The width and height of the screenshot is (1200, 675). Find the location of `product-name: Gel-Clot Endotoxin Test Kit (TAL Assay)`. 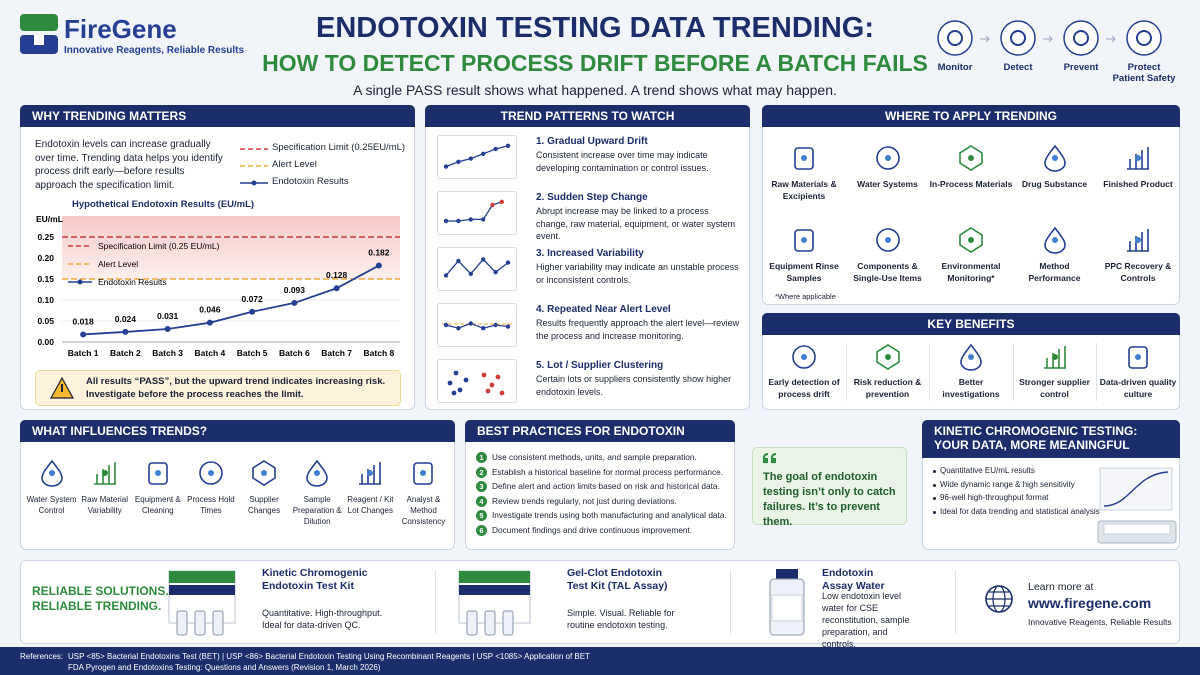

product-name: Gel-Clot Endotoxin Test Kit (TAL Assay) is located at coordinates (617, 579).